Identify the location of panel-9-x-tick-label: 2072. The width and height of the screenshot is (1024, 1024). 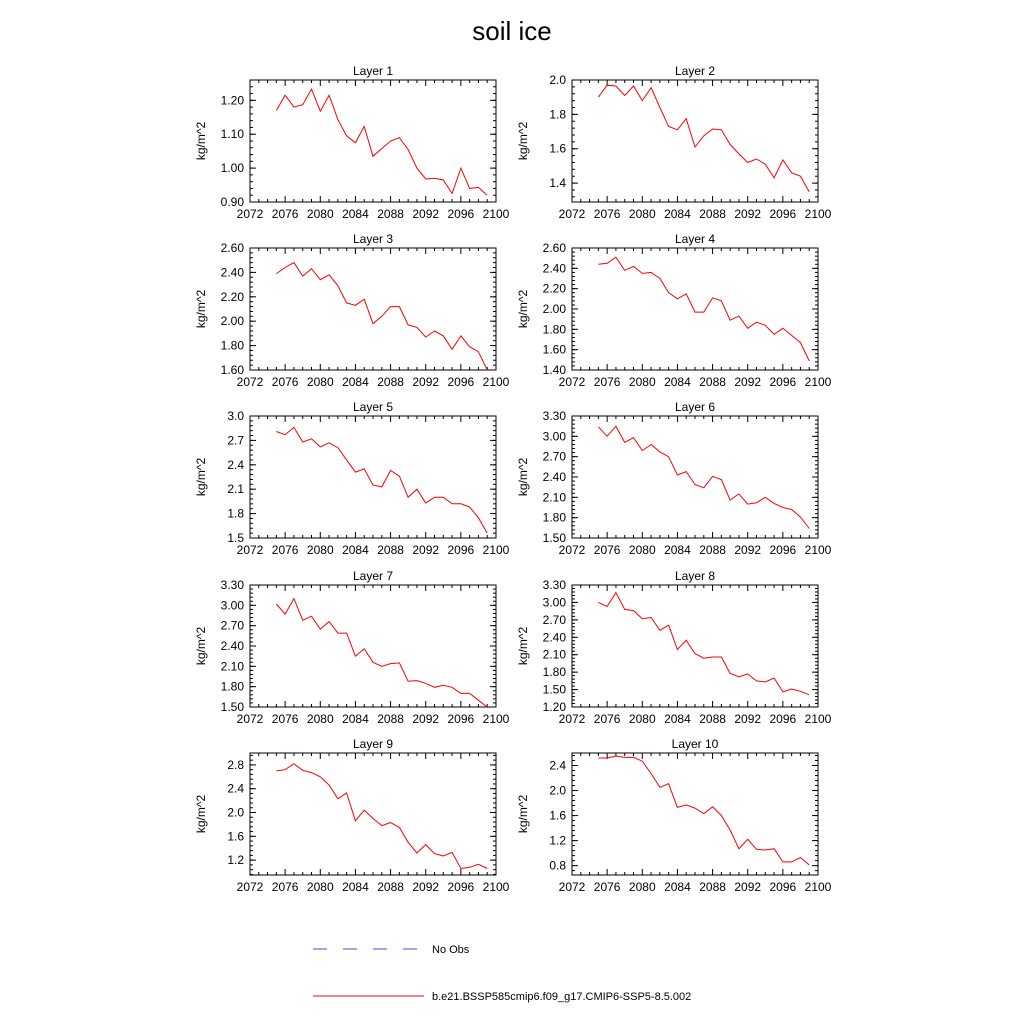
(250, 887).